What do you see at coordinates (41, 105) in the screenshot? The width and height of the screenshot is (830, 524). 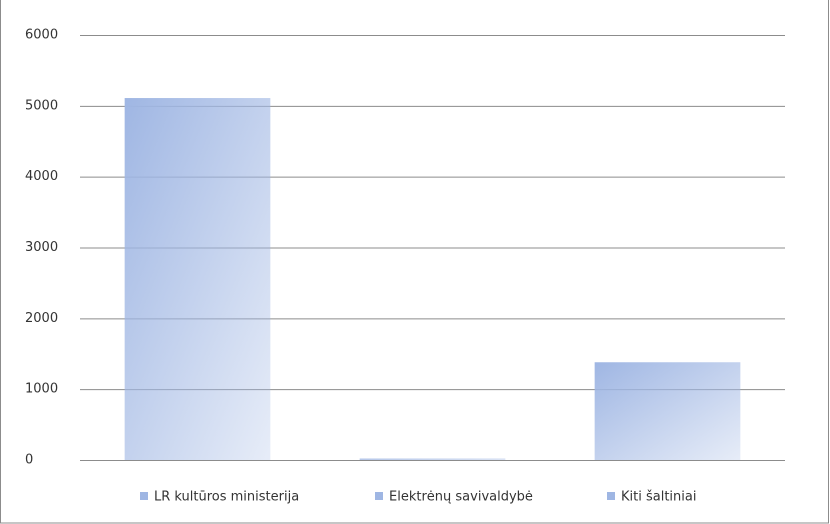 I see `y-tick-label: 5000` at bounding box center [41, 105].